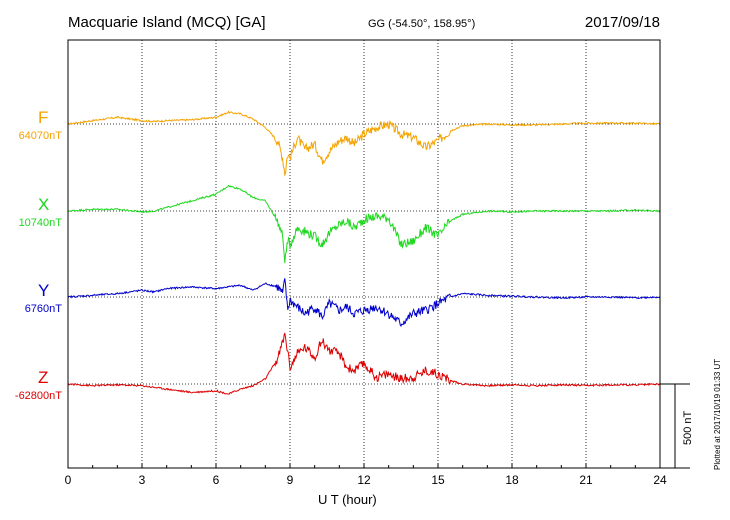 Image resolution: width=730 pixels, height=520 pixels. What do you see at coordinates (364, 363) in the screenshot?
I see `trace-Z` at bounding box center [364, 363].